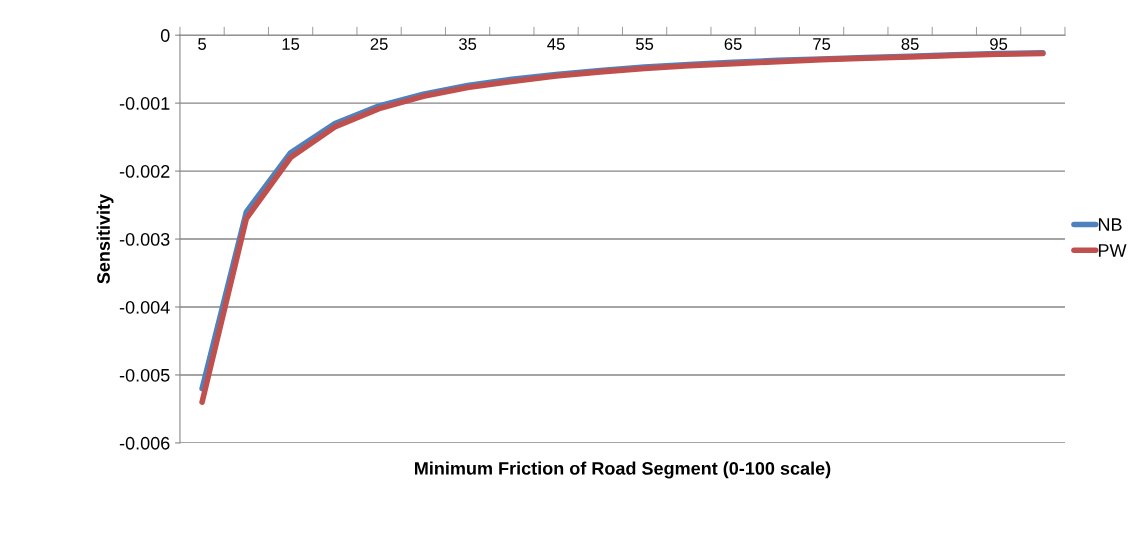  What do you see at coordinates (144, 443) in the screenshot?
I see `y-tick-label: -0.006` at bounding box center [144, 443].